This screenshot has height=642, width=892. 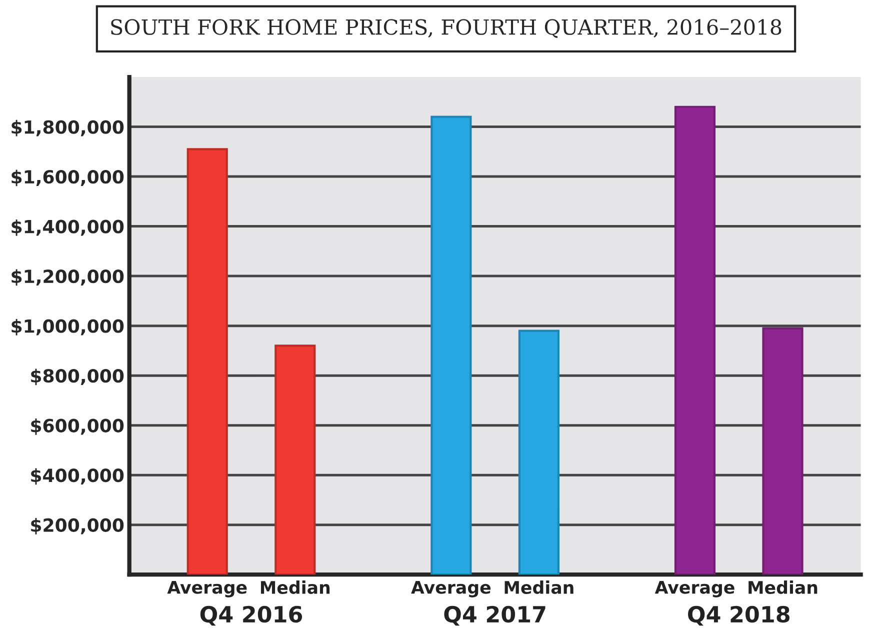 I want to click on y-tick-label: $200,000, so click(x=77, y=526).